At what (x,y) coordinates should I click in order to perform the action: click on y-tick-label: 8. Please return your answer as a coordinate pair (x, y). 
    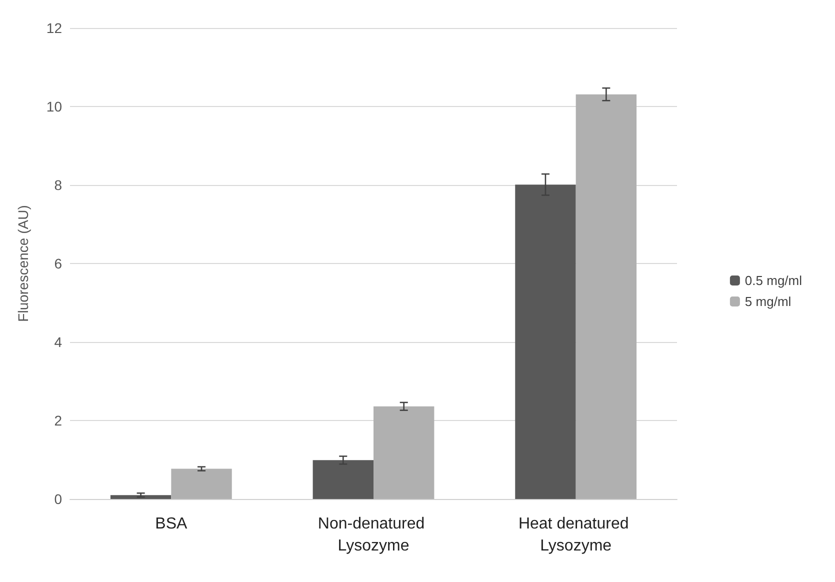
    Looking at the image, I should click on (58, 185).